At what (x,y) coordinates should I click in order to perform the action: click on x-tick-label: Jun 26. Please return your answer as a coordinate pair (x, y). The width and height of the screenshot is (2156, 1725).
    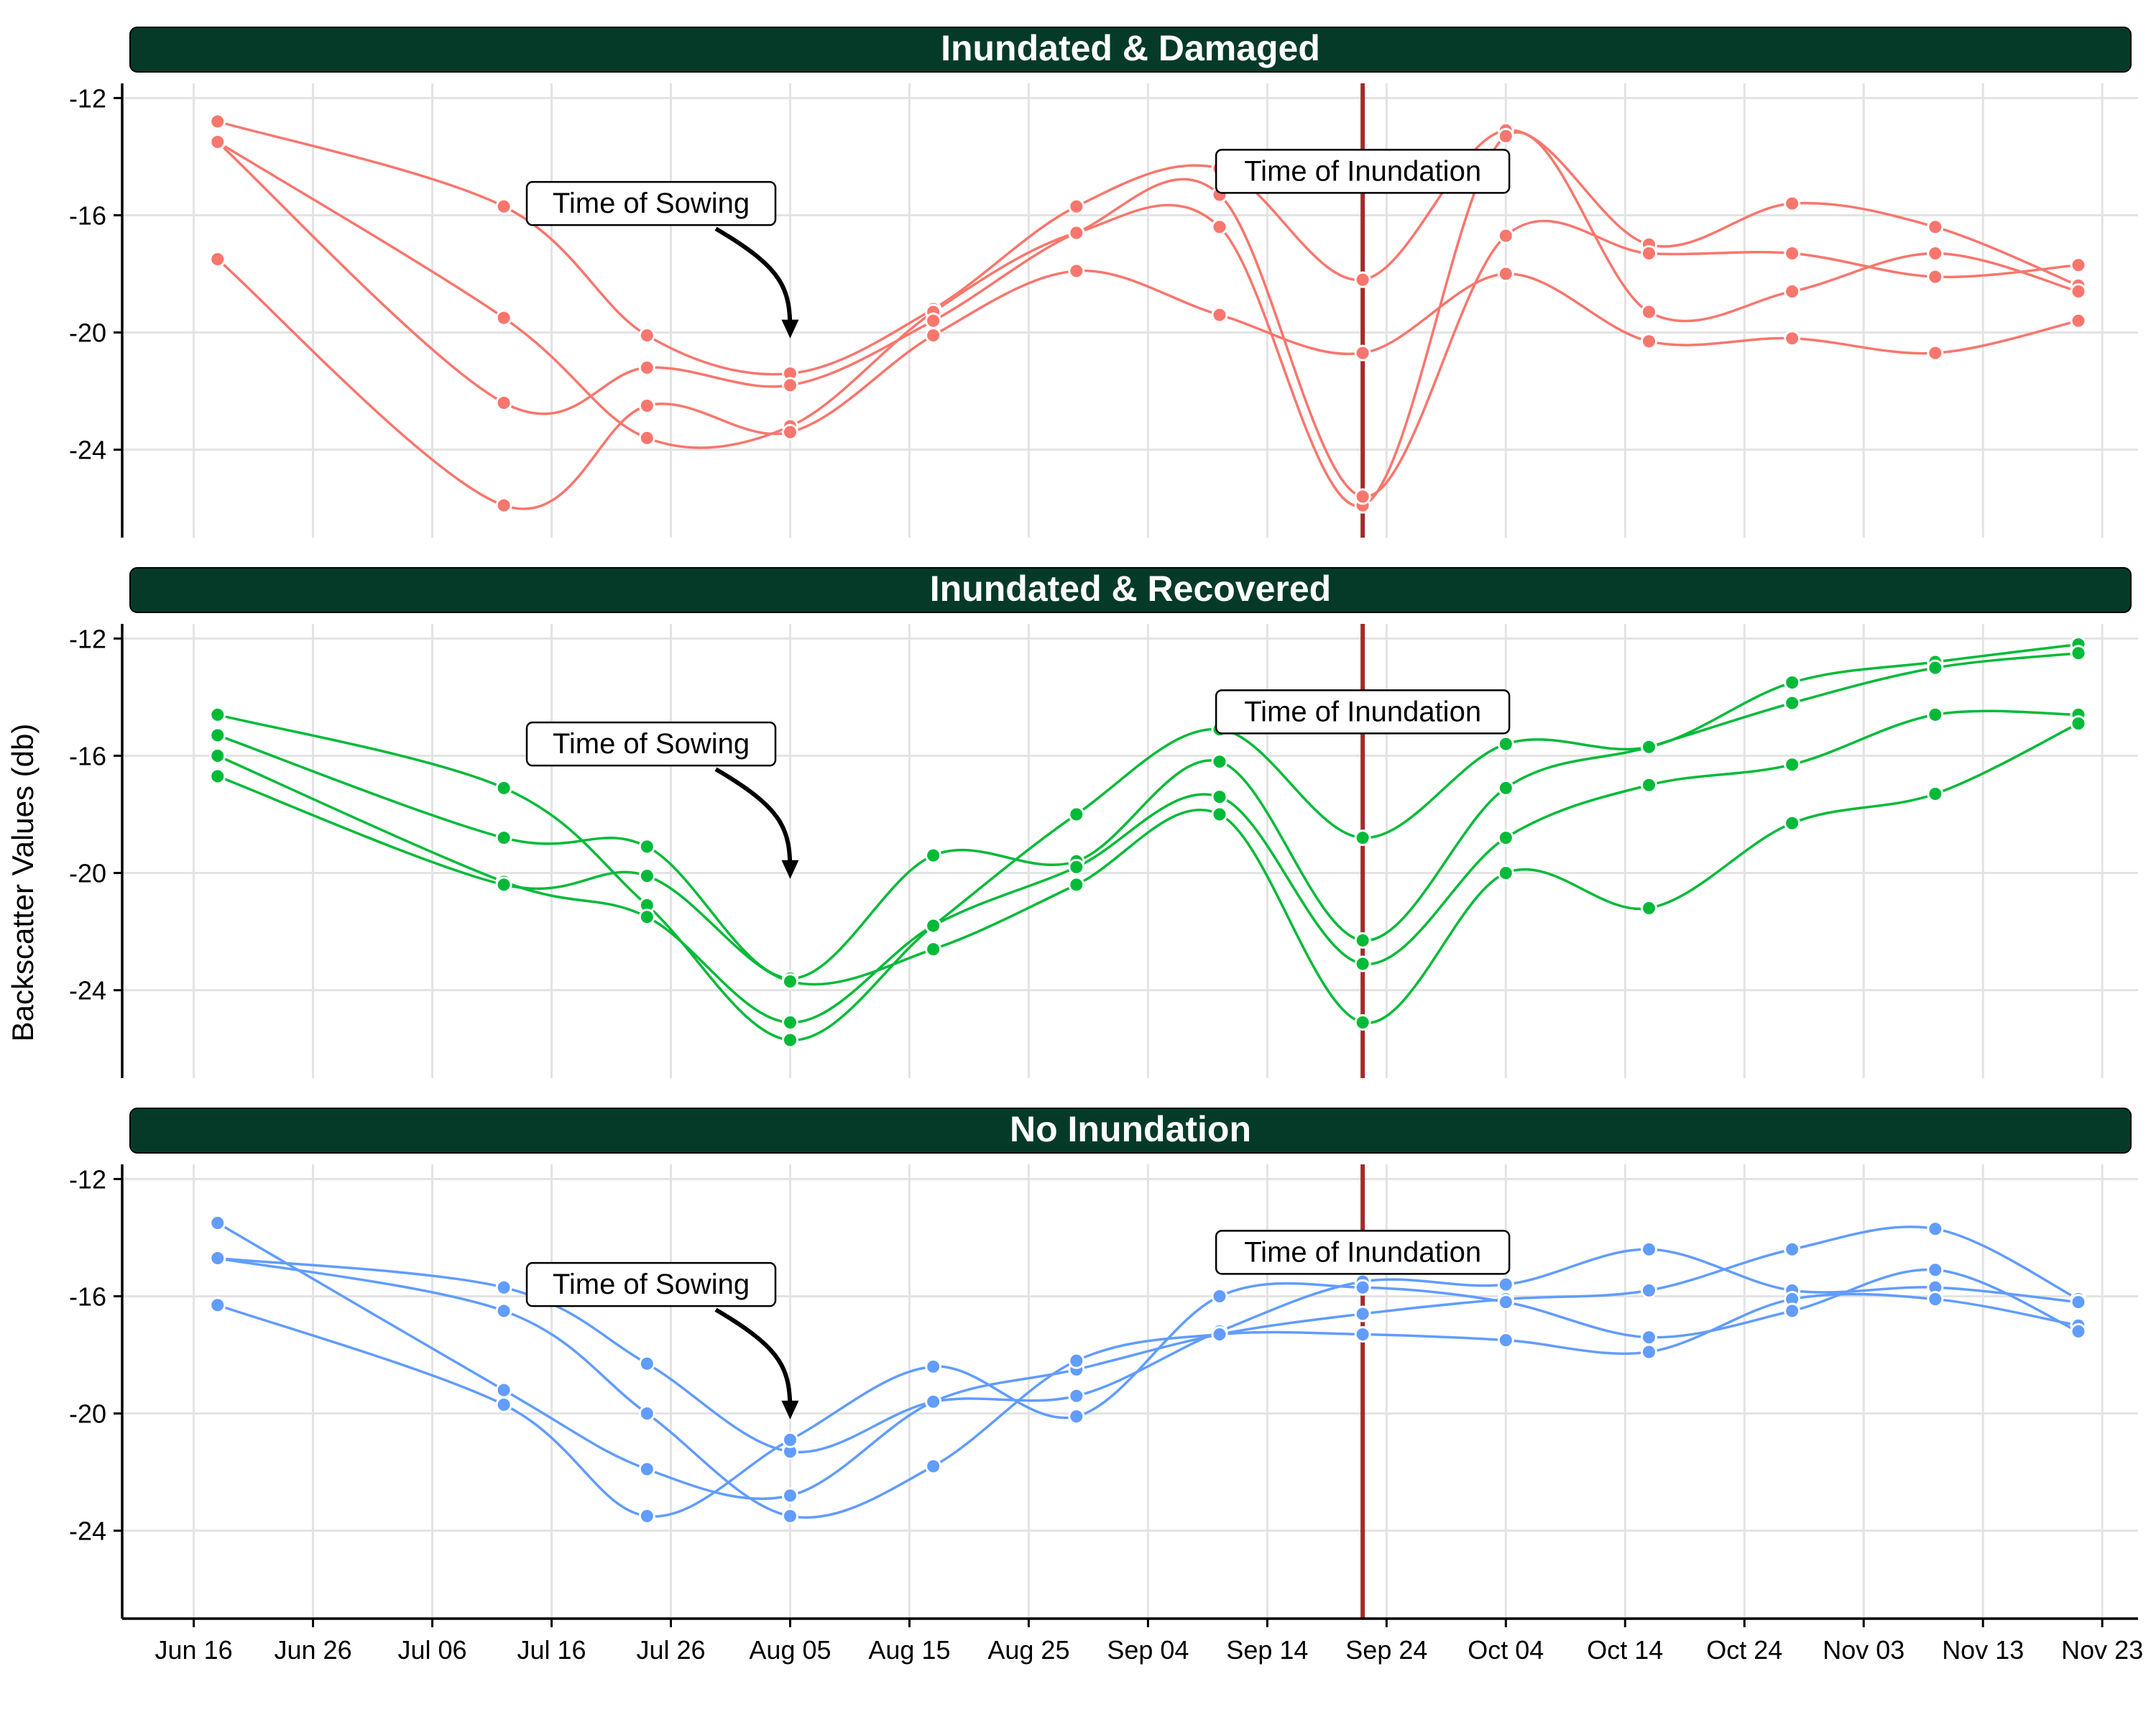
    Looking at the image, I should click on (313, 1650).